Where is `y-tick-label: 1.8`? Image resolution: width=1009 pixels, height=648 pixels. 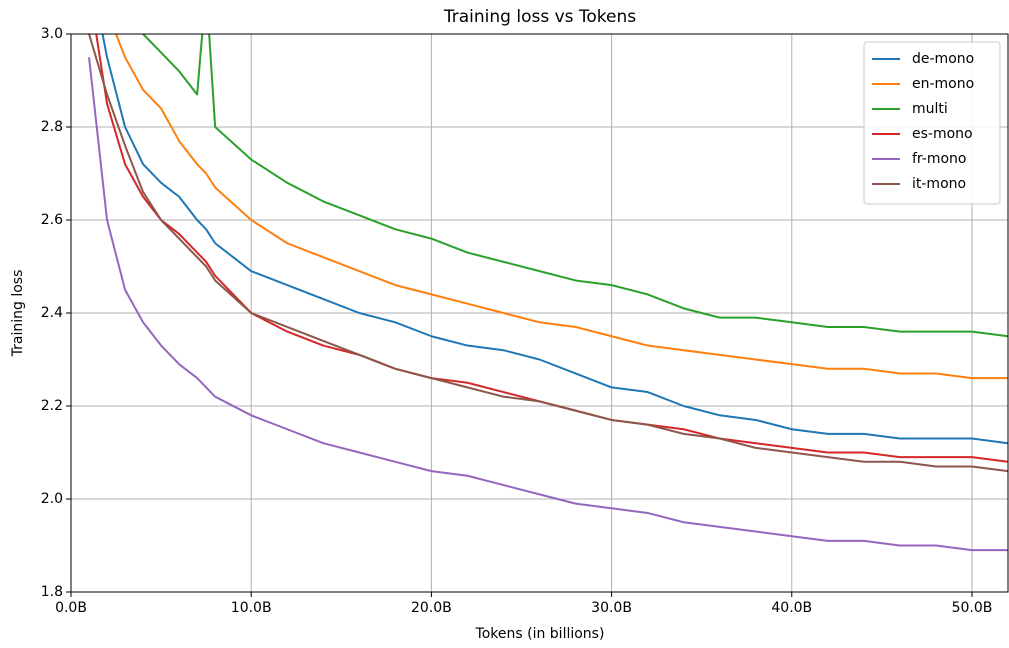 y-tick-label: 1.8 is located at coordinates (52, 592).